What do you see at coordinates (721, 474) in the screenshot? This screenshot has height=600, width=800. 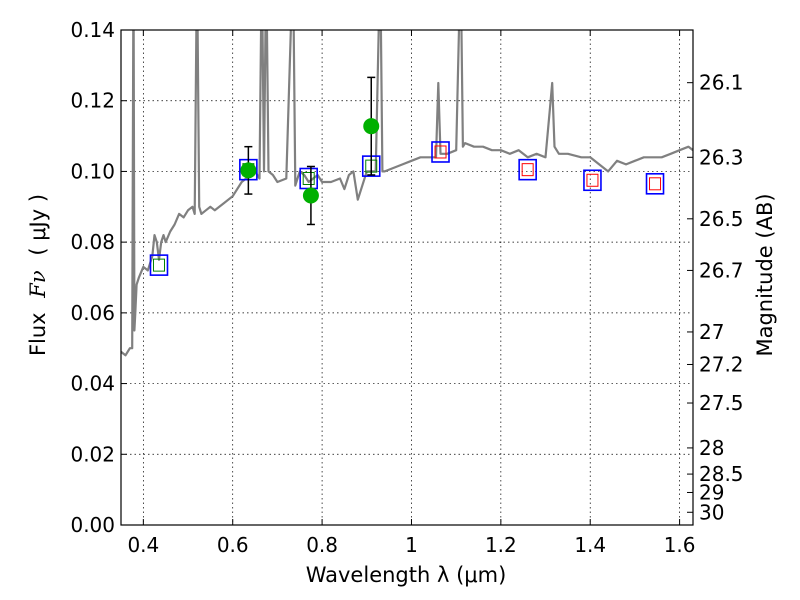 I see `mag-tick-label: 28.5` at bounding box center [721, 474].